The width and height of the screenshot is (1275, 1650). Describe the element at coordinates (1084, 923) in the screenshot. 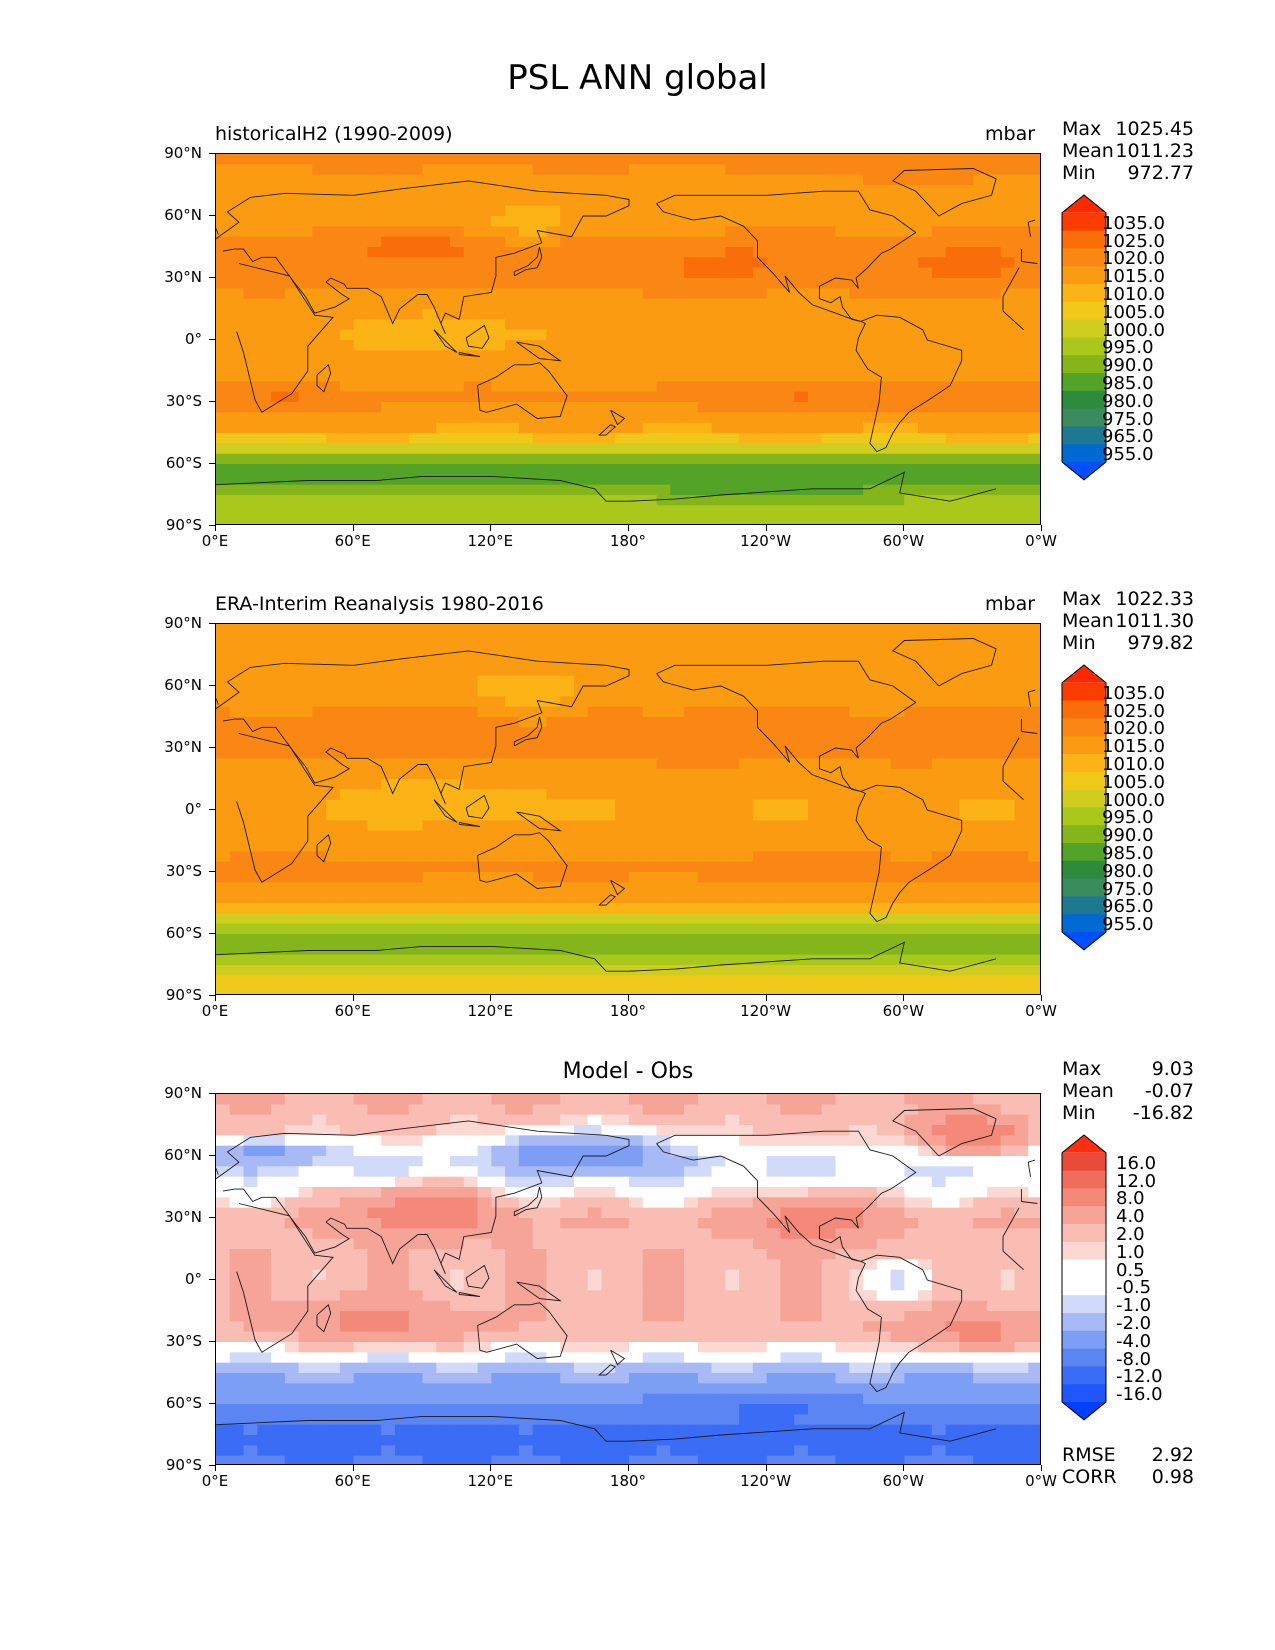

I see `colorbar-segment` at that location.